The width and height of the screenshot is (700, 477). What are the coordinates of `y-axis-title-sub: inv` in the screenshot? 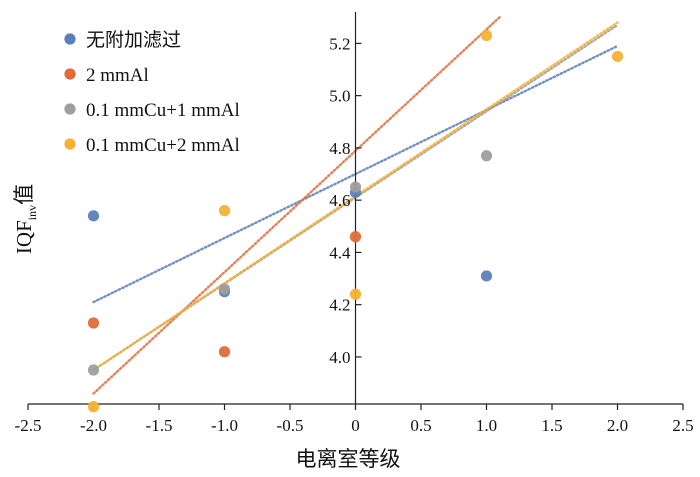 It's located at (32, 212).